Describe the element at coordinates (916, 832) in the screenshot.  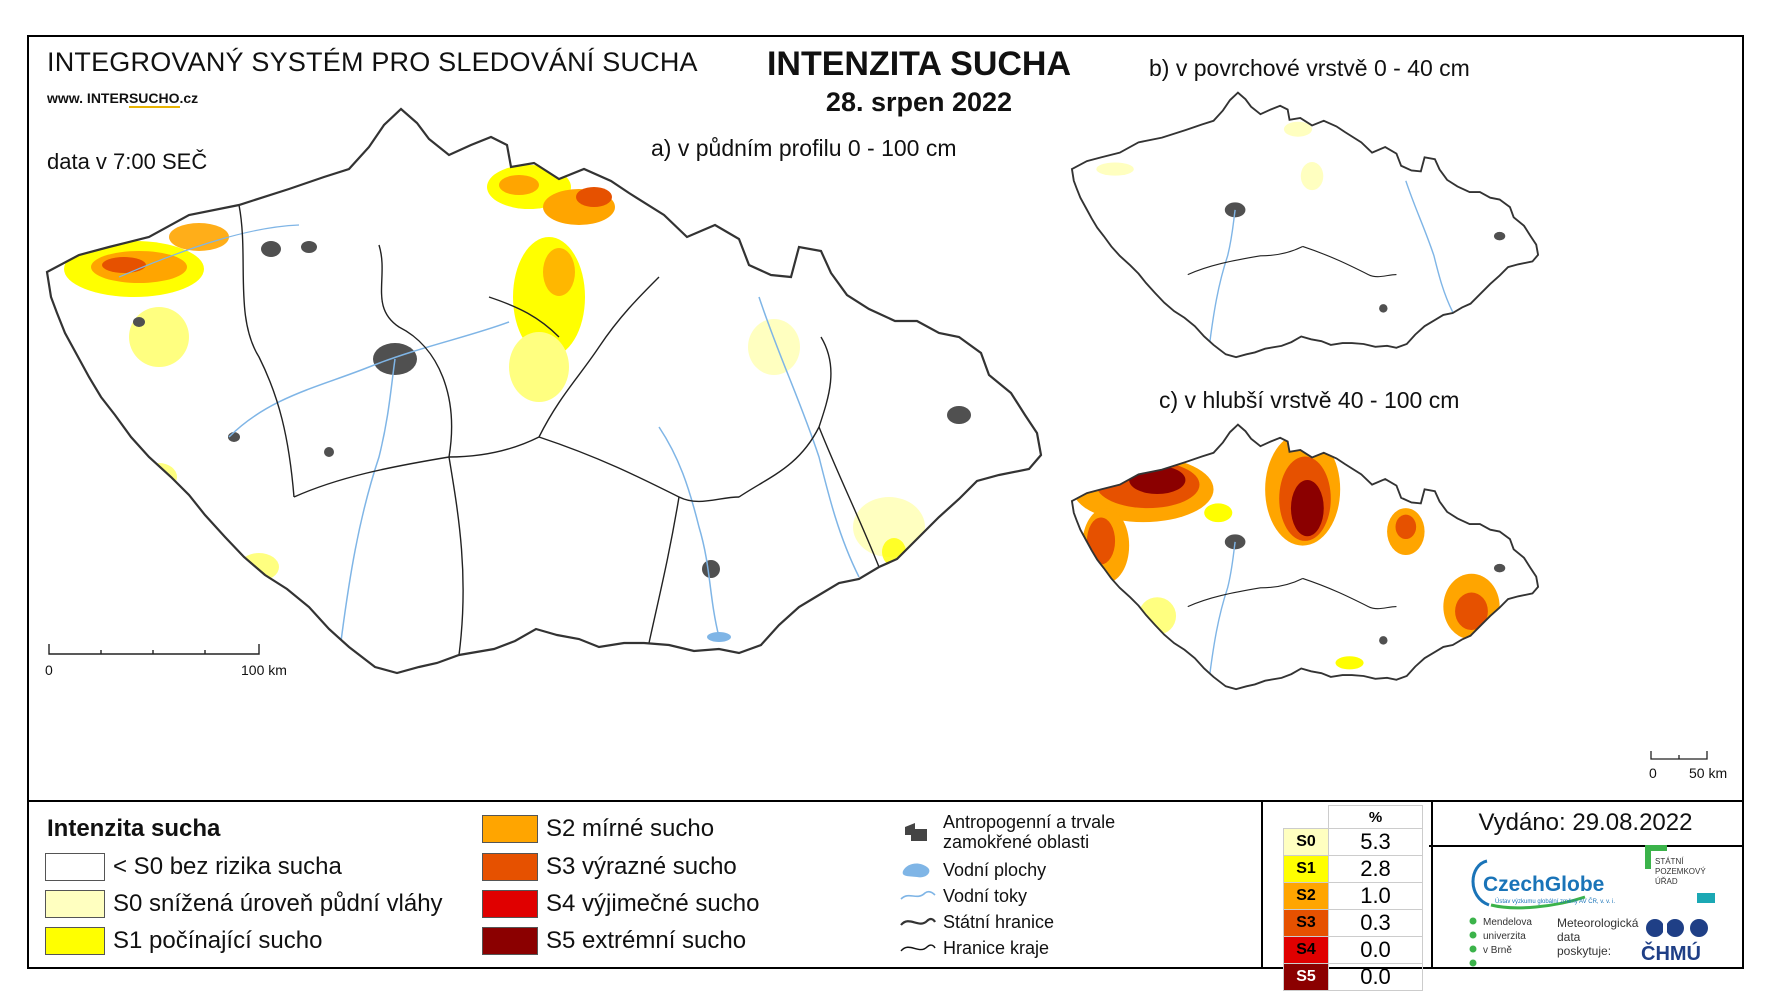
I see `urban-area-icon` at that location.